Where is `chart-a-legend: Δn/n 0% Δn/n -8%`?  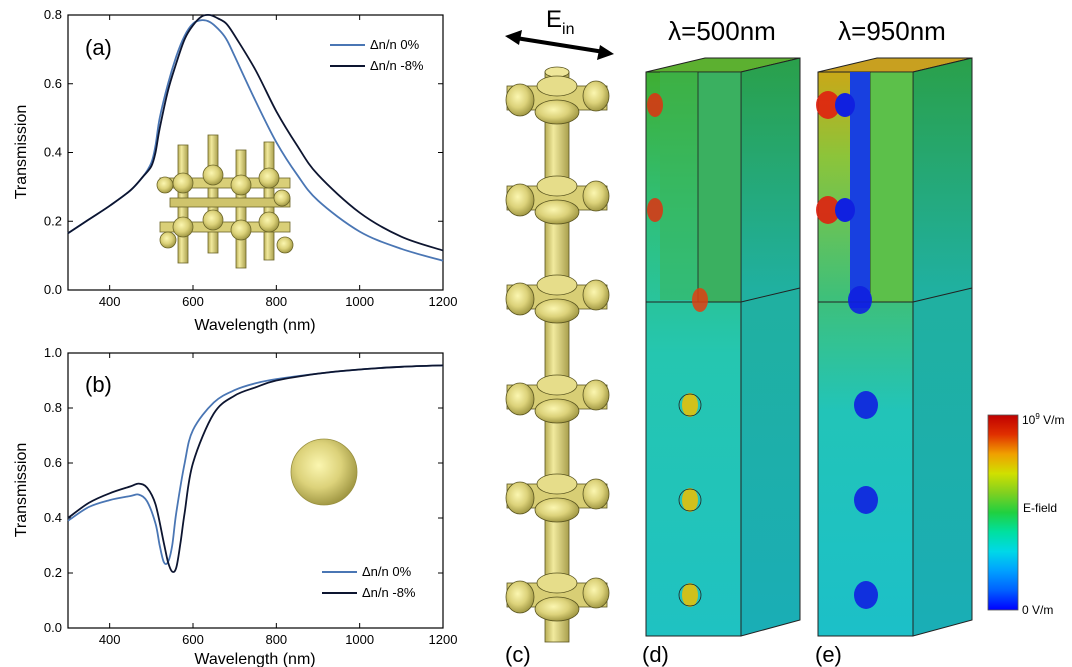
chart-a-legend: Δn/n 0% Δn/n -8% is located at coordinates (377, 55).